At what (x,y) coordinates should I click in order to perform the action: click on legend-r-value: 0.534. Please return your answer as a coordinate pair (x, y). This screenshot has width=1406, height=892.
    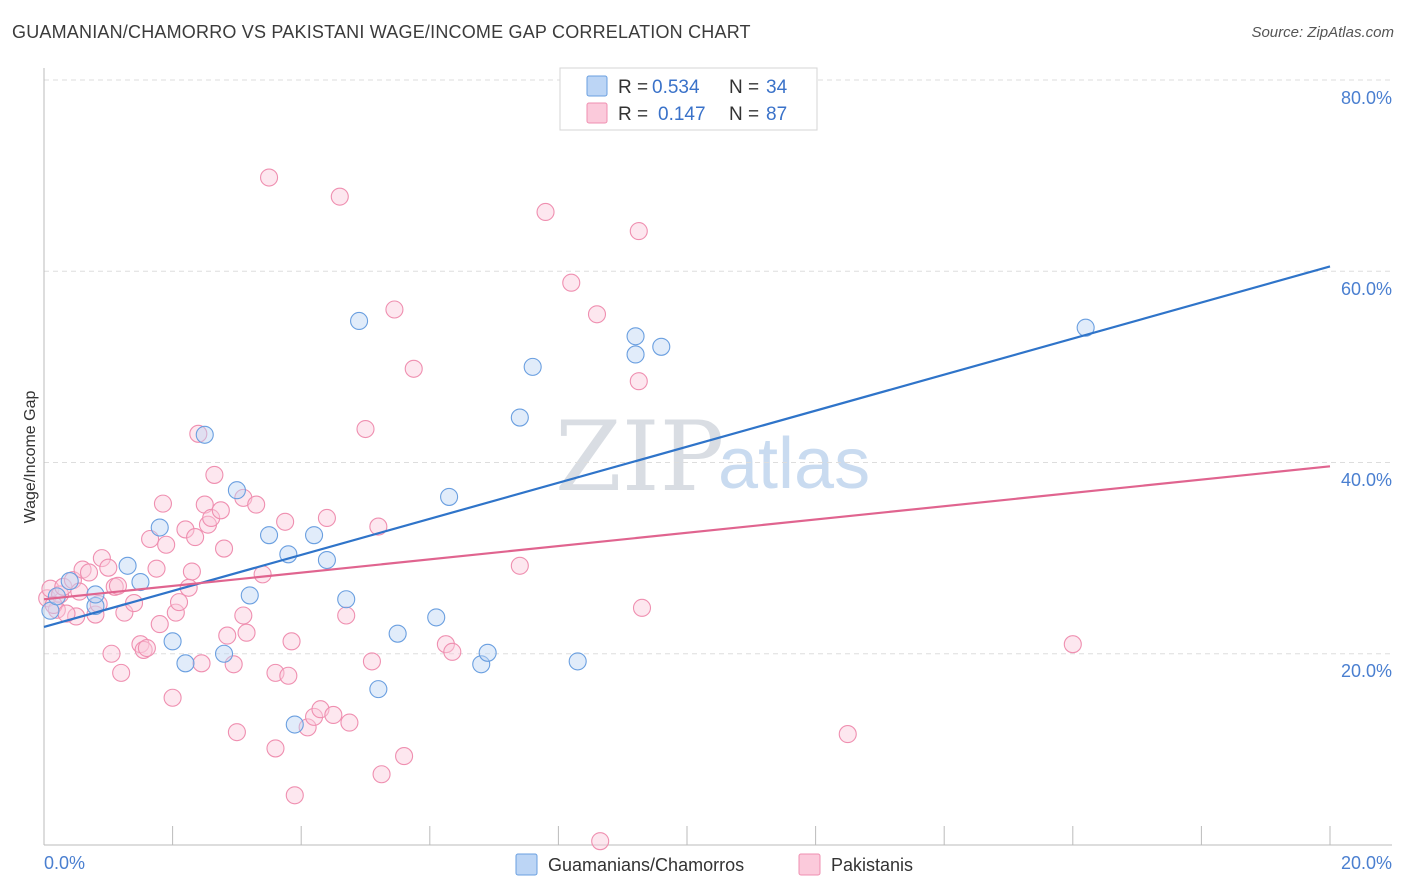
    Looking at the image, I should click on (676, 87).